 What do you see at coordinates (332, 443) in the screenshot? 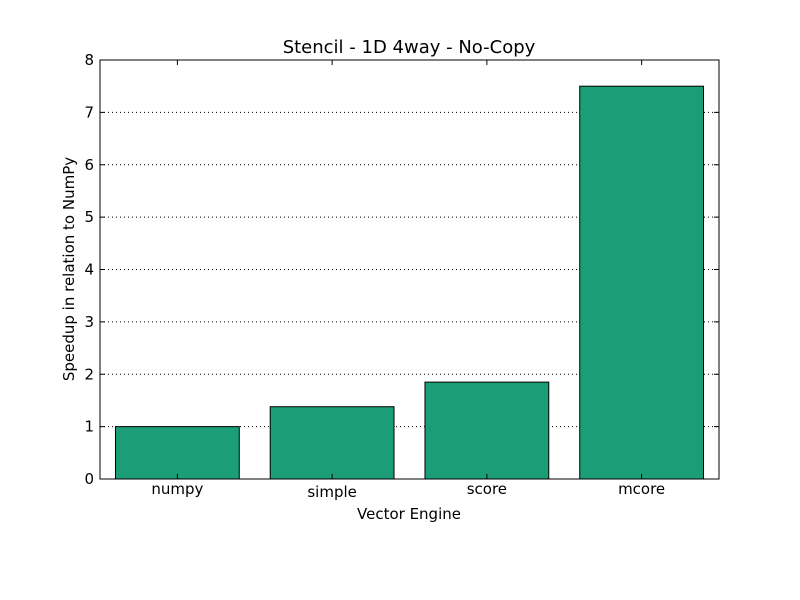
I see `bar-simple` at bounding box center [332, 443].